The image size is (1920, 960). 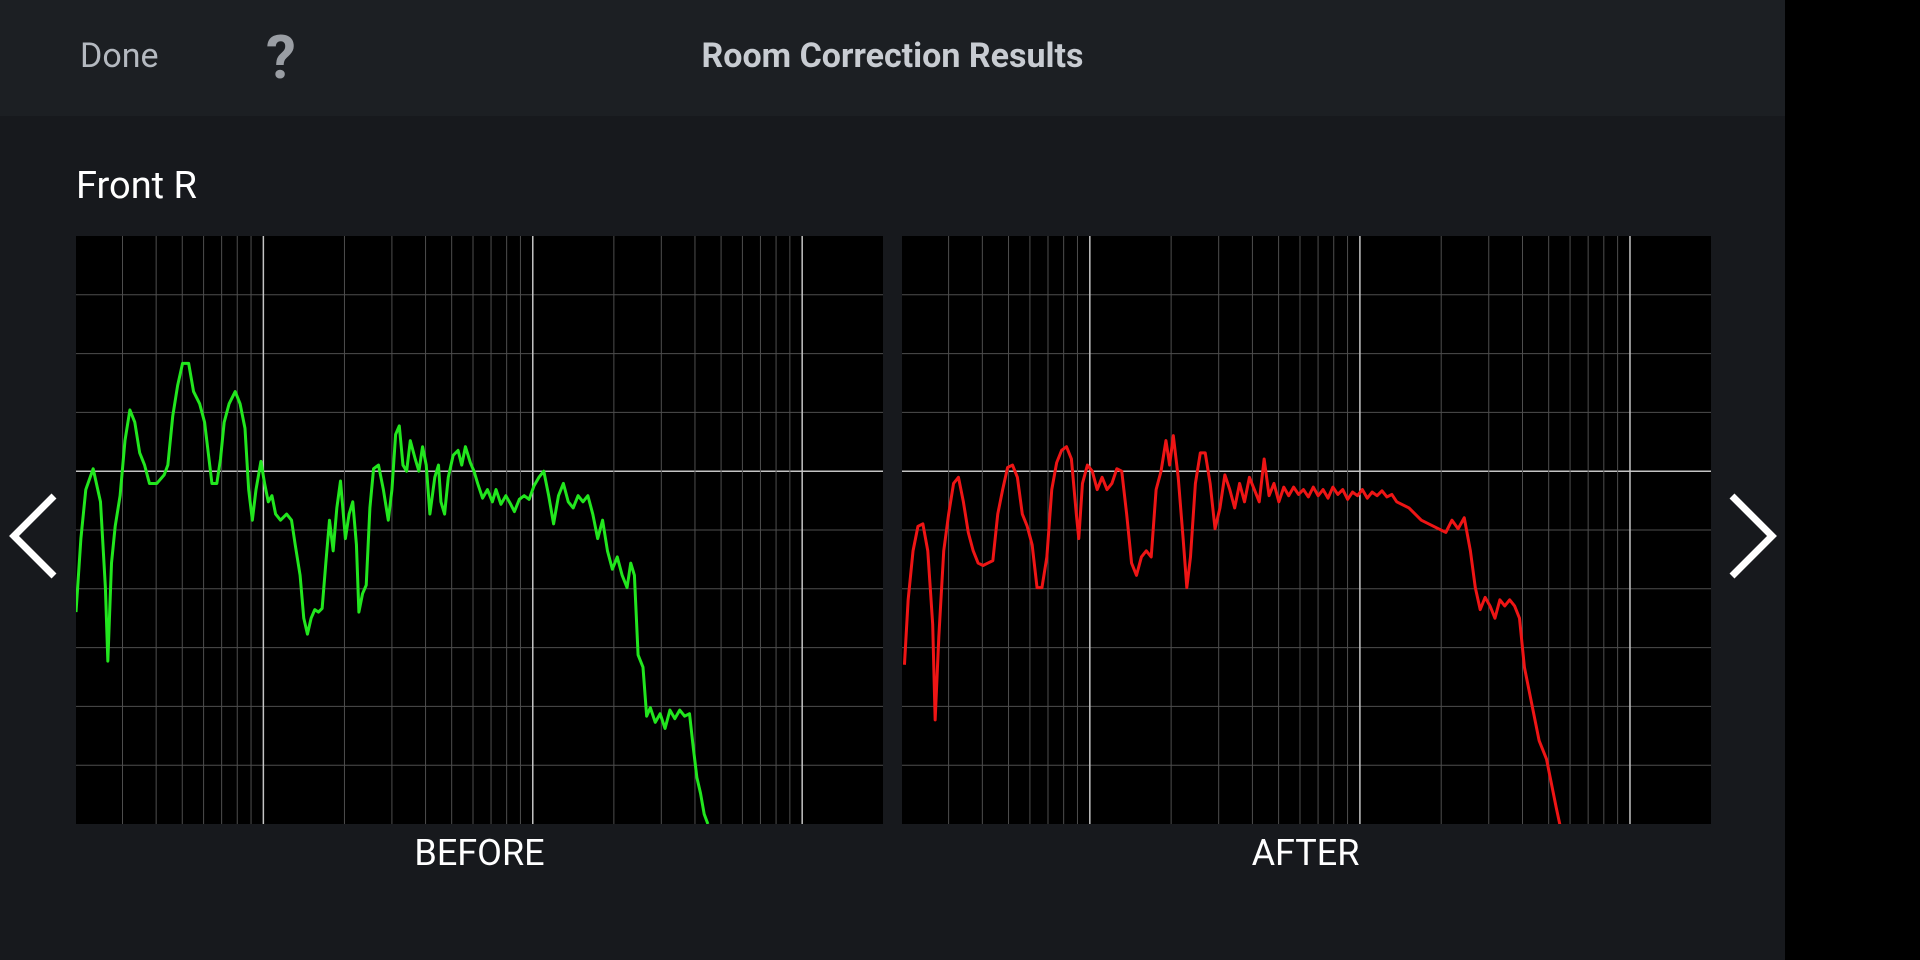 I want to click on top-bar, so click(x=892, y=58).